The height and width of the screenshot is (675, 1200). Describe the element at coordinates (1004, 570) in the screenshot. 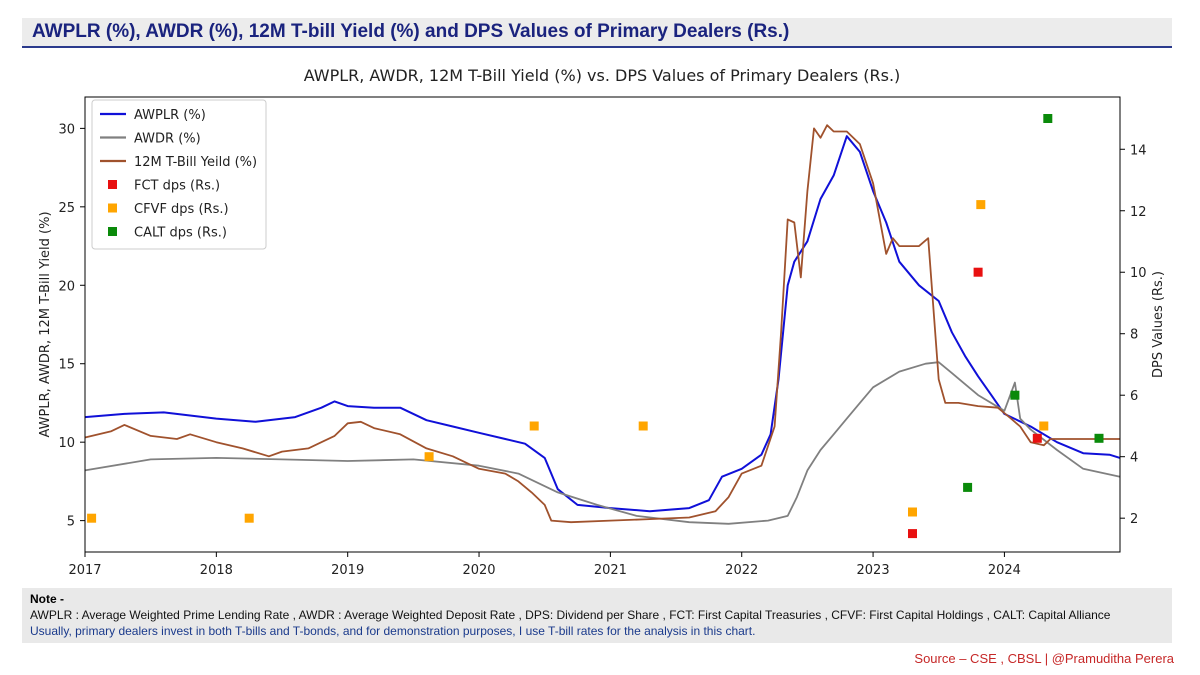

I see `x-tick-label: 2024` at that location.